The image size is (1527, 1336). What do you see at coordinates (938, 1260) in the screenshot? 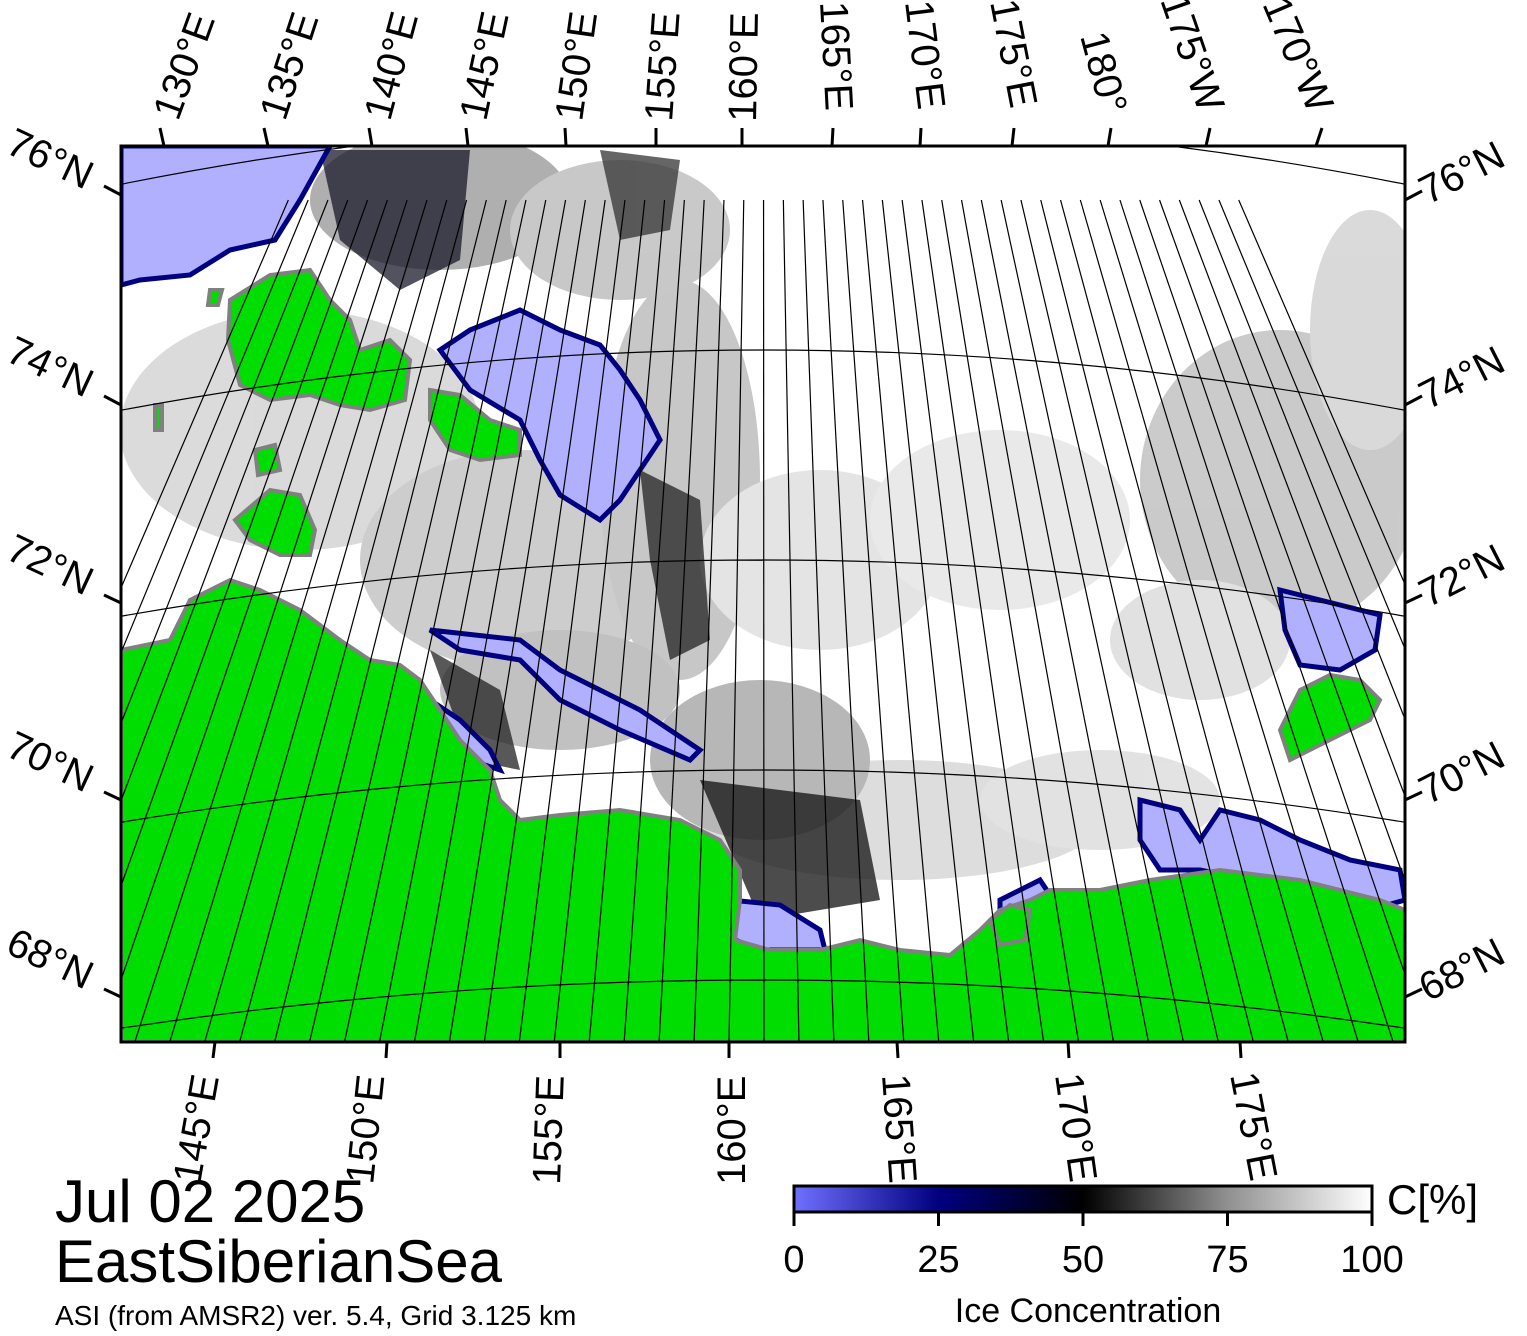
I see `colorbar-tick-label: 25` at bounding box center [938, 1260].